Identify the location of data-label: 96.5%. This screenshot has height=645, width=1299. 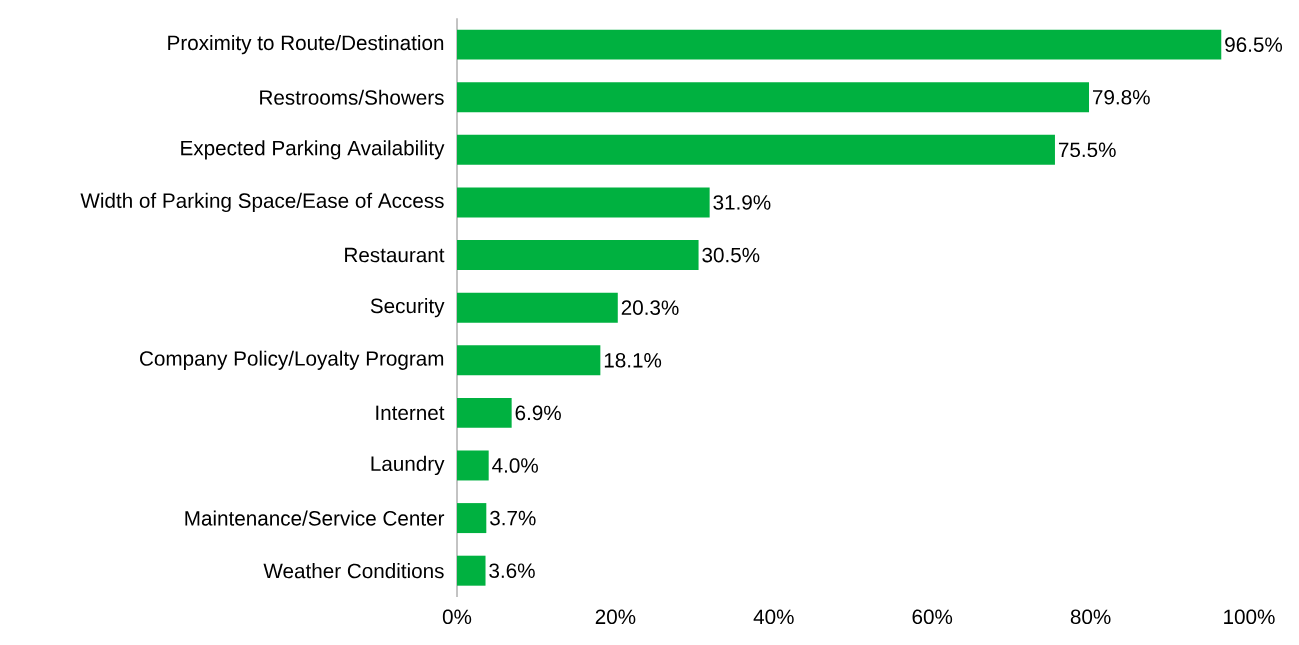
(1254, 44).